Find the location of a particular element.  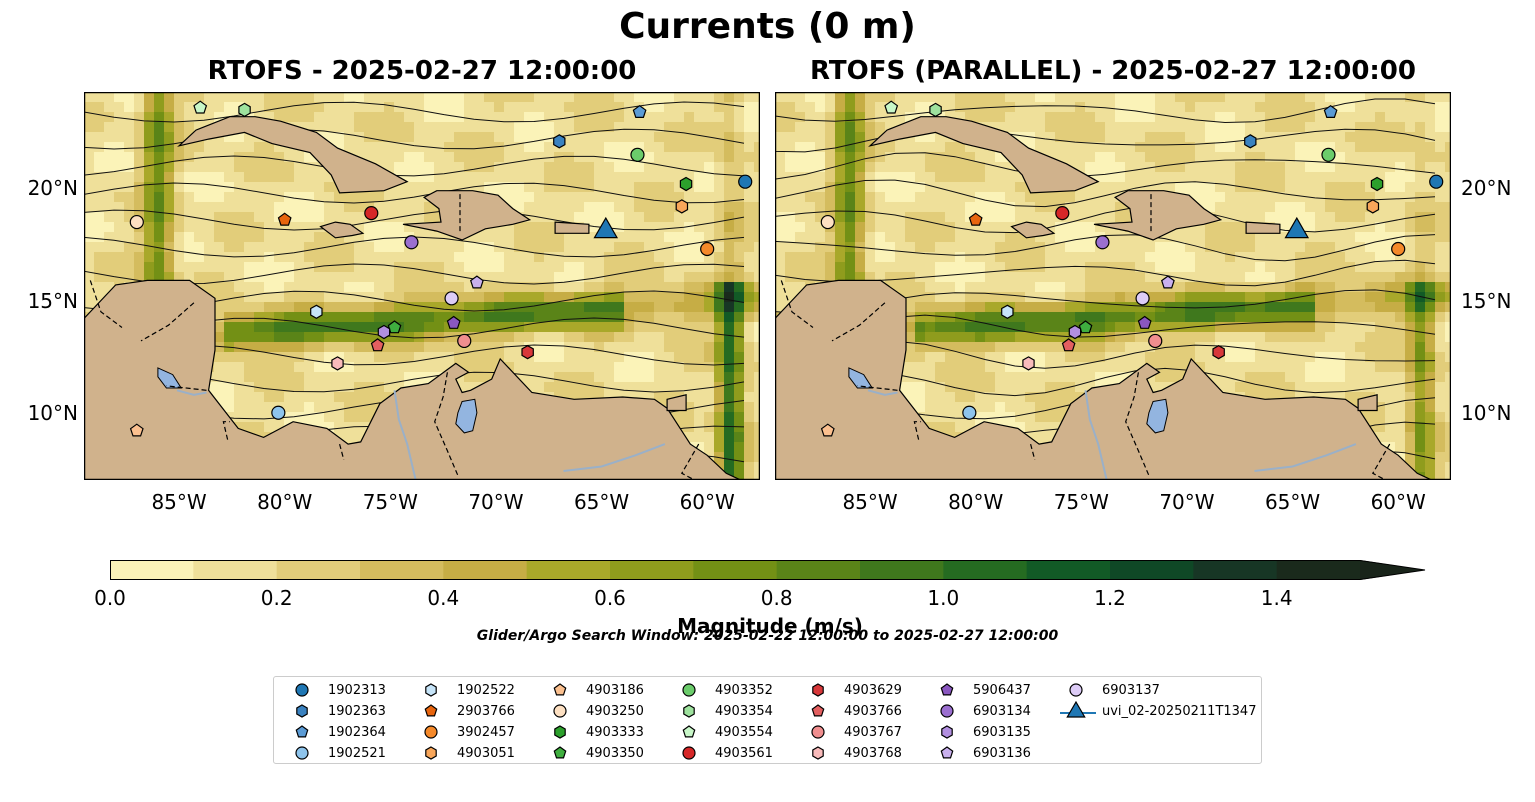

legend-item-4903333: 4903333 is located at coordinates (593, 732).